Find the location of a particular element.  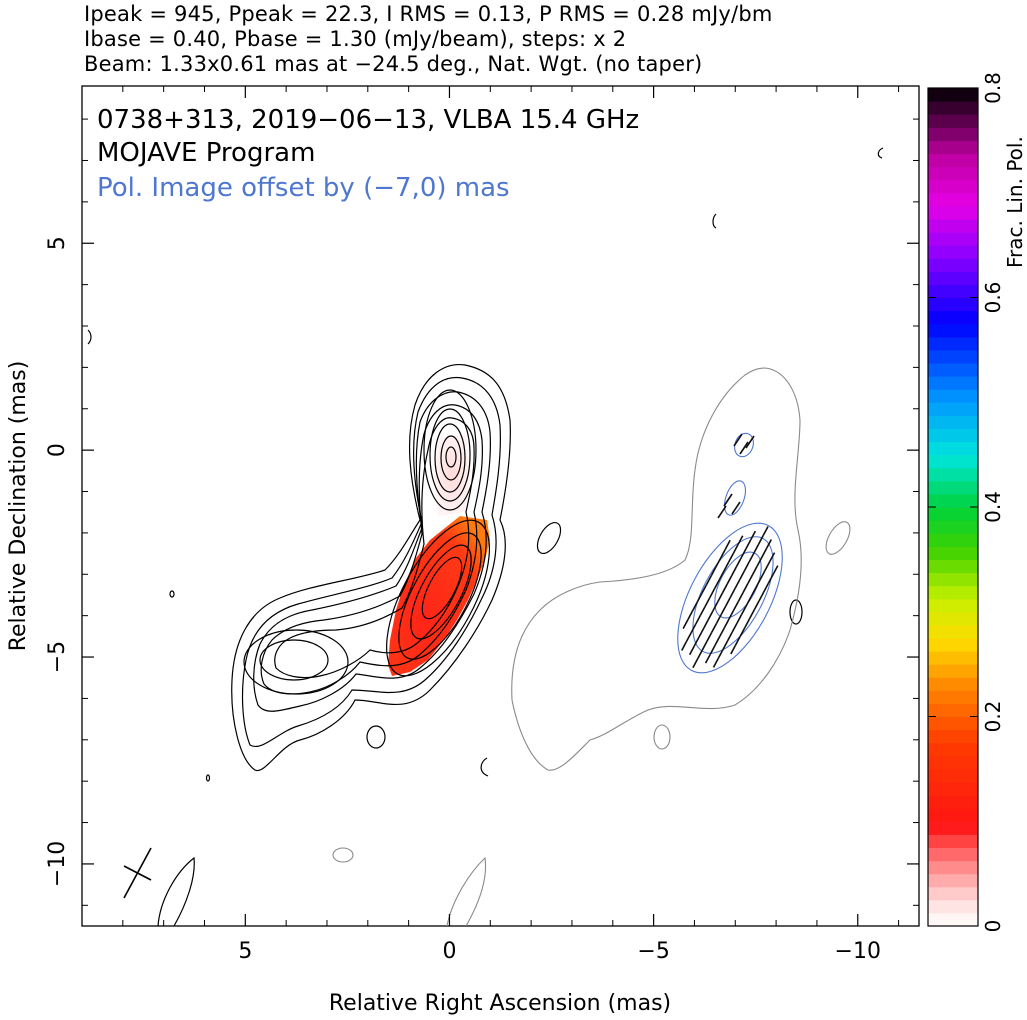

pol-contour-mid is located at coordinates (733, 595).